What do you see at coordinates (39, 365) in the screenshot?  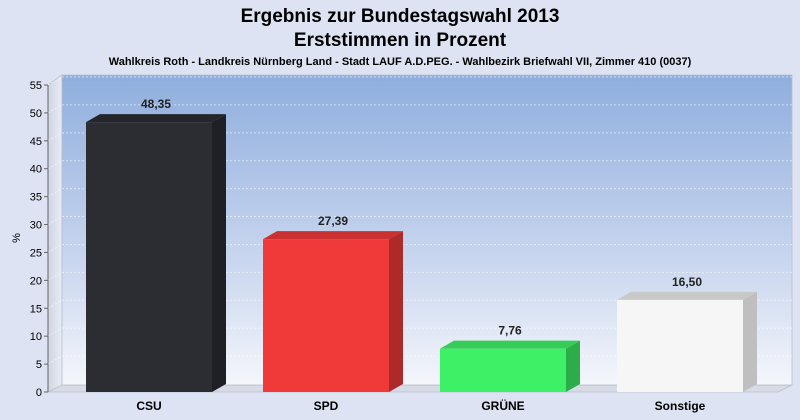 I see `y-tick-label: 5` at bounding box center [39, 365].